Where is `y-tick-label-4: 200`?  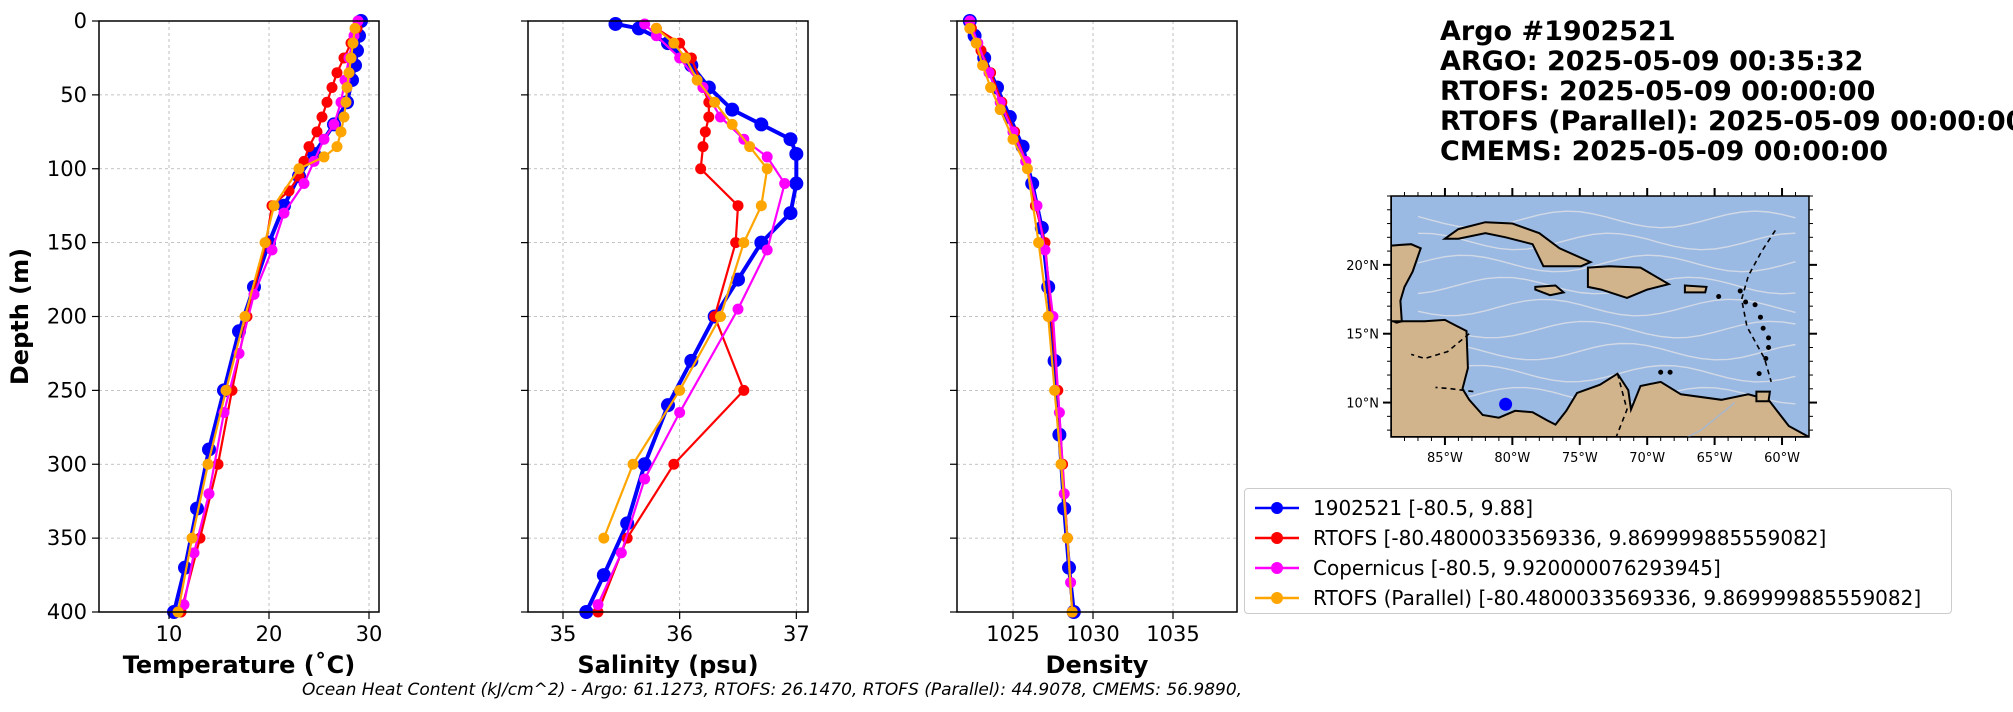 y-tick-label-4: 200 is located at coordinates (67, 317).